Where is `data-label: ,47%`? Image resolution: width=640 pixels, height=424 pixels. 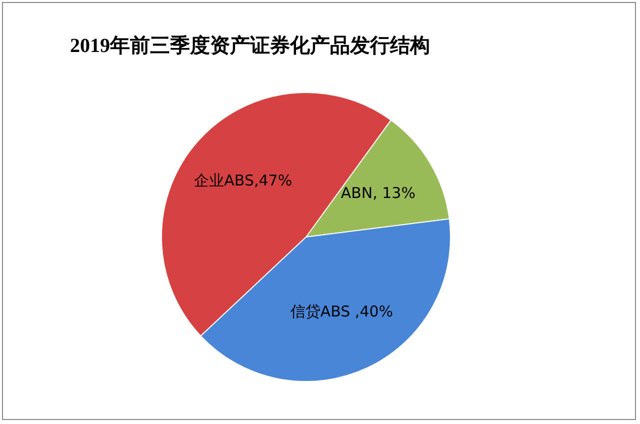
data-label: ,47% is located at coordinates (273, 180).